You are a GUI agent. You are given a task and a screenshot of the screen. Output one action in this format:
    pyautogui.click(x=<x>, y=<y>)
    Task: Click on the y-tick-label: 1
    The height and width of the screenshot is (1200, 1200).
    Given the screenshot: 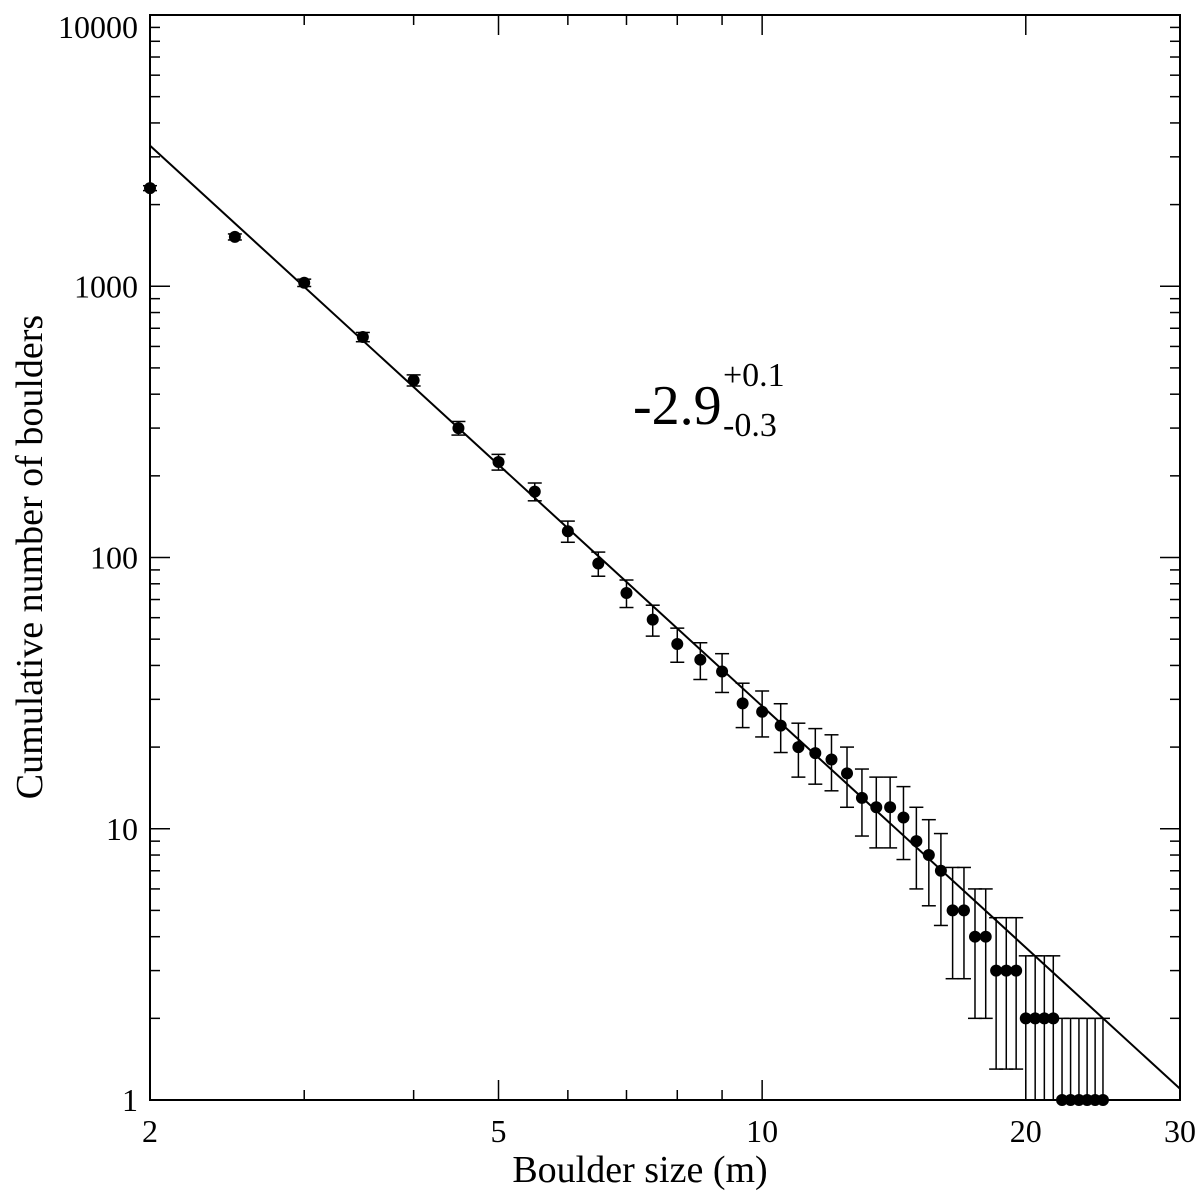 What is the action you would take?
    pyautogui.click(x=130, y=1100)
    